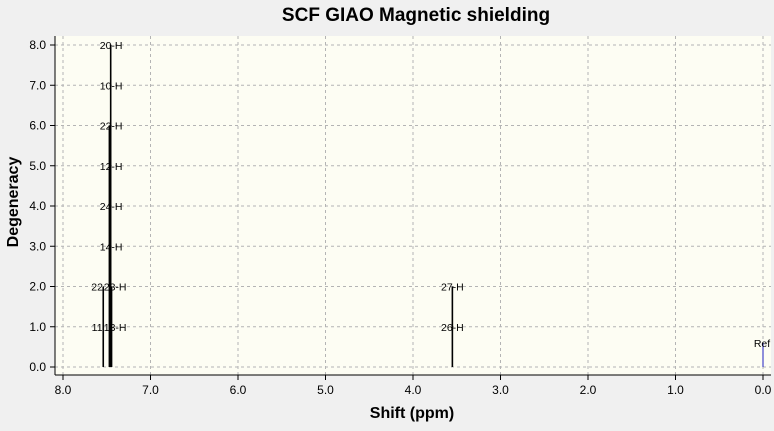  I want to click on x-tick-label: 6.0, so click(238, 390).